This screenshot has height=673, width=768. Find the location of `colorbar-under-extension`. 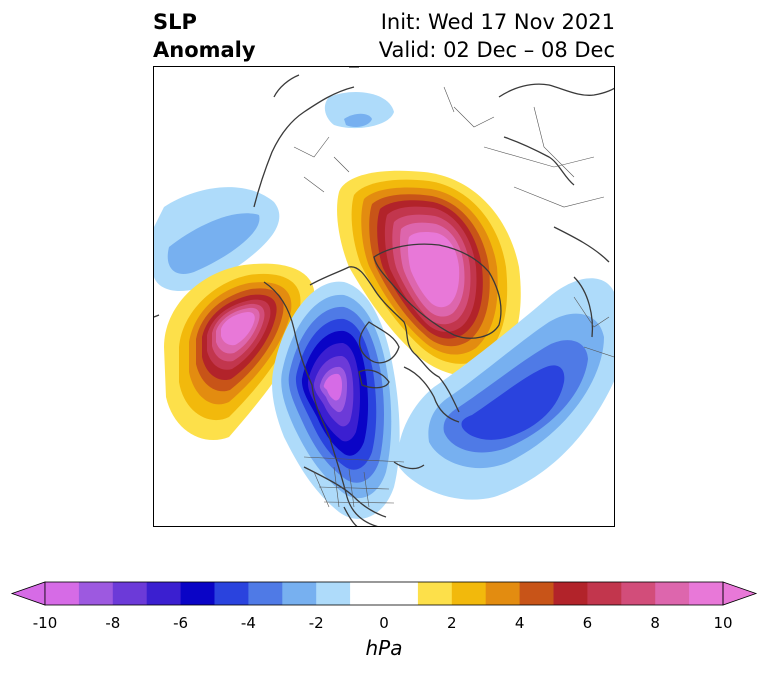

colorbar-under-extension is located at coordinates (28, 593).